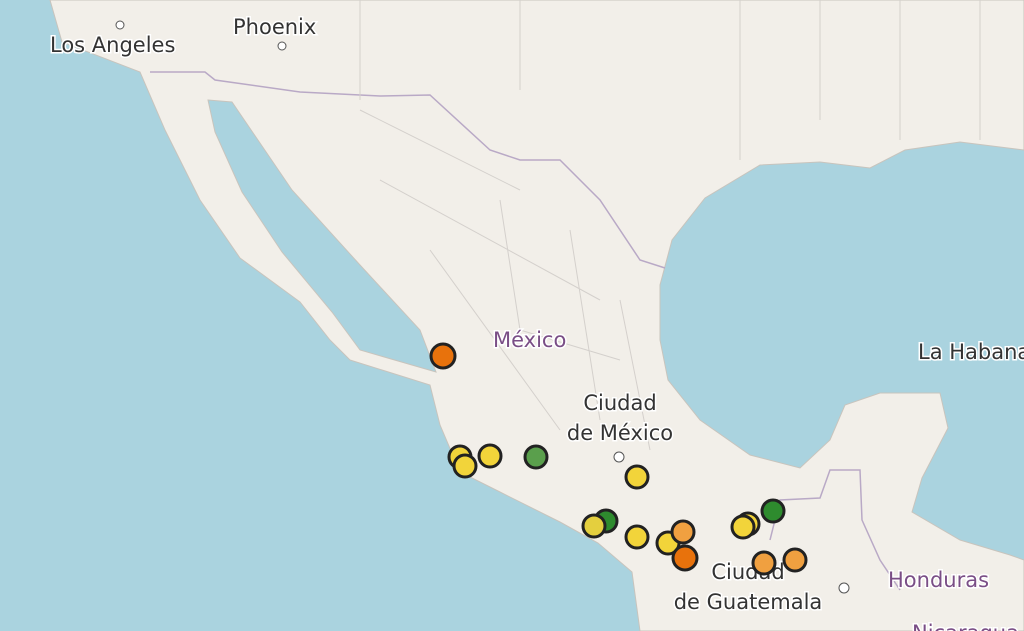 Image resolution: width=1024 pixels, height=631 pixels. I want to click on place-label: de Guatemala, so click(748, 602).